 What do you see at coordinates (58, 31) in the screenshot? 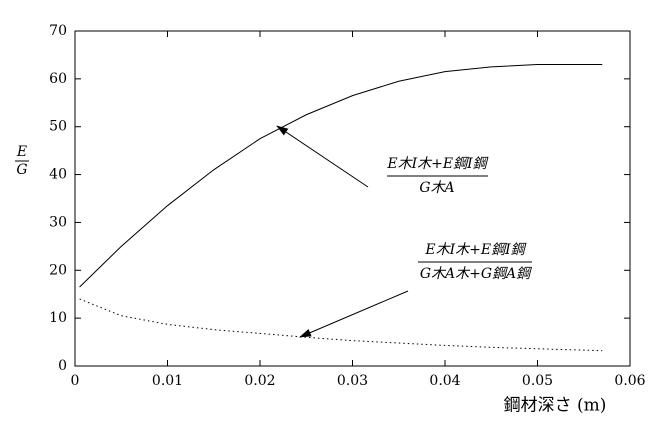
I see `y-tick-label: 70` at bounding box center [58, 31].